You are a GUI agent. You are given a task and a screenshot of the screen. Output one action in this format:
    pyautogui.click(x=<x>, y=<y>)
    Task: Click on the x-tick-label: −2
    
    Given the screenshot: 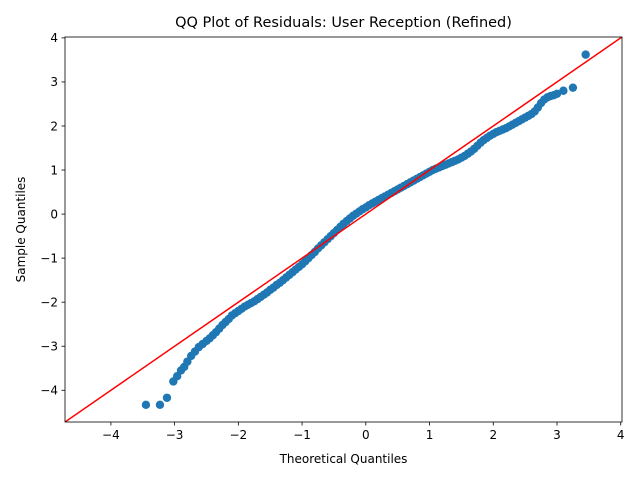 What is the action you would take?
    pyautogui.click(x=238, y=435)
    